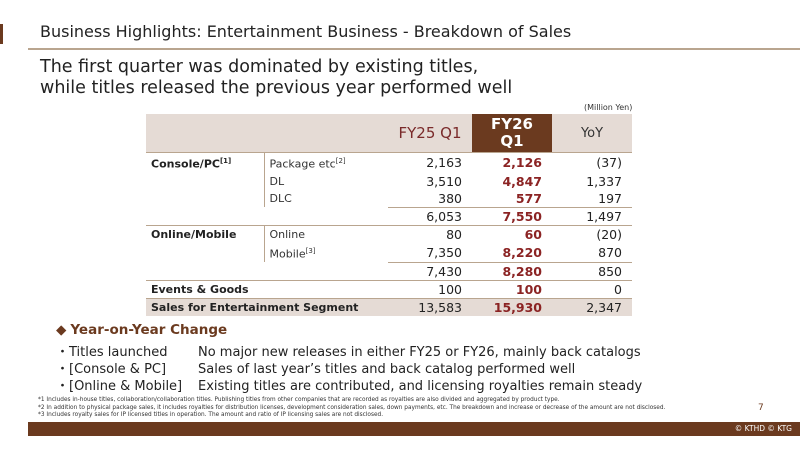 The width and height of the screenshot is (800, 449). Describe the element at coordinates (325, 181) in the screenshot. I see `row-label-dl: DL` at that location.